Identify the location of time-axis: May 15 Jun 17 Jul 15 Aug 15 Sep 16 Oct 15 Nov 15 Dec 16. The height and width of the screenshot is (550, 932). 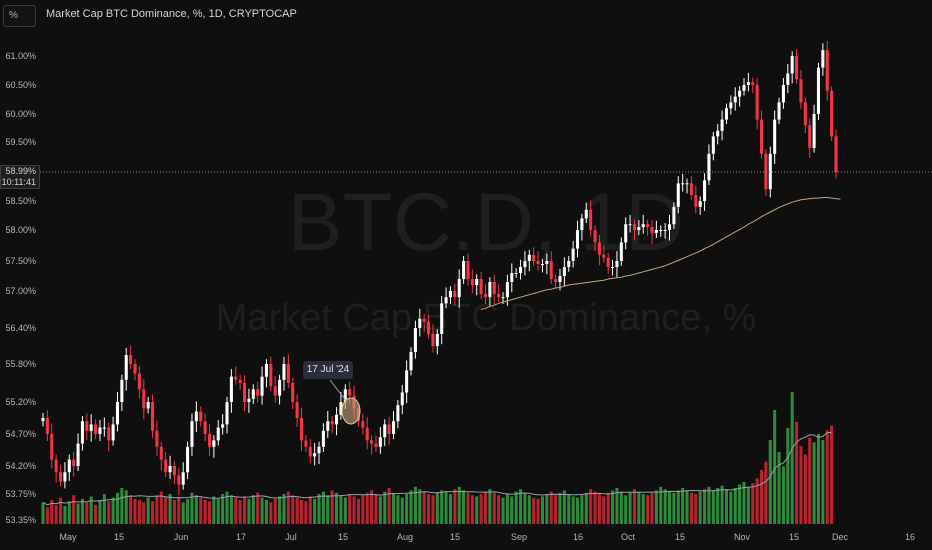
(487, 537).